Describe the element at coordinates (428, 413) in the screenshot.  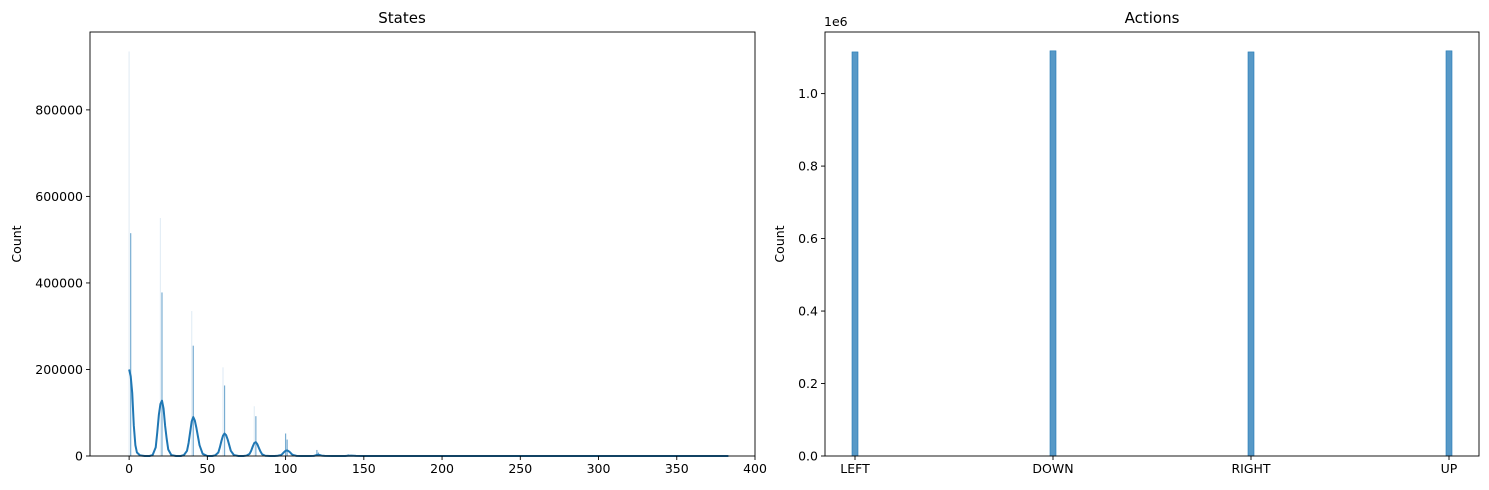
I see `states-kde-line` at that location.